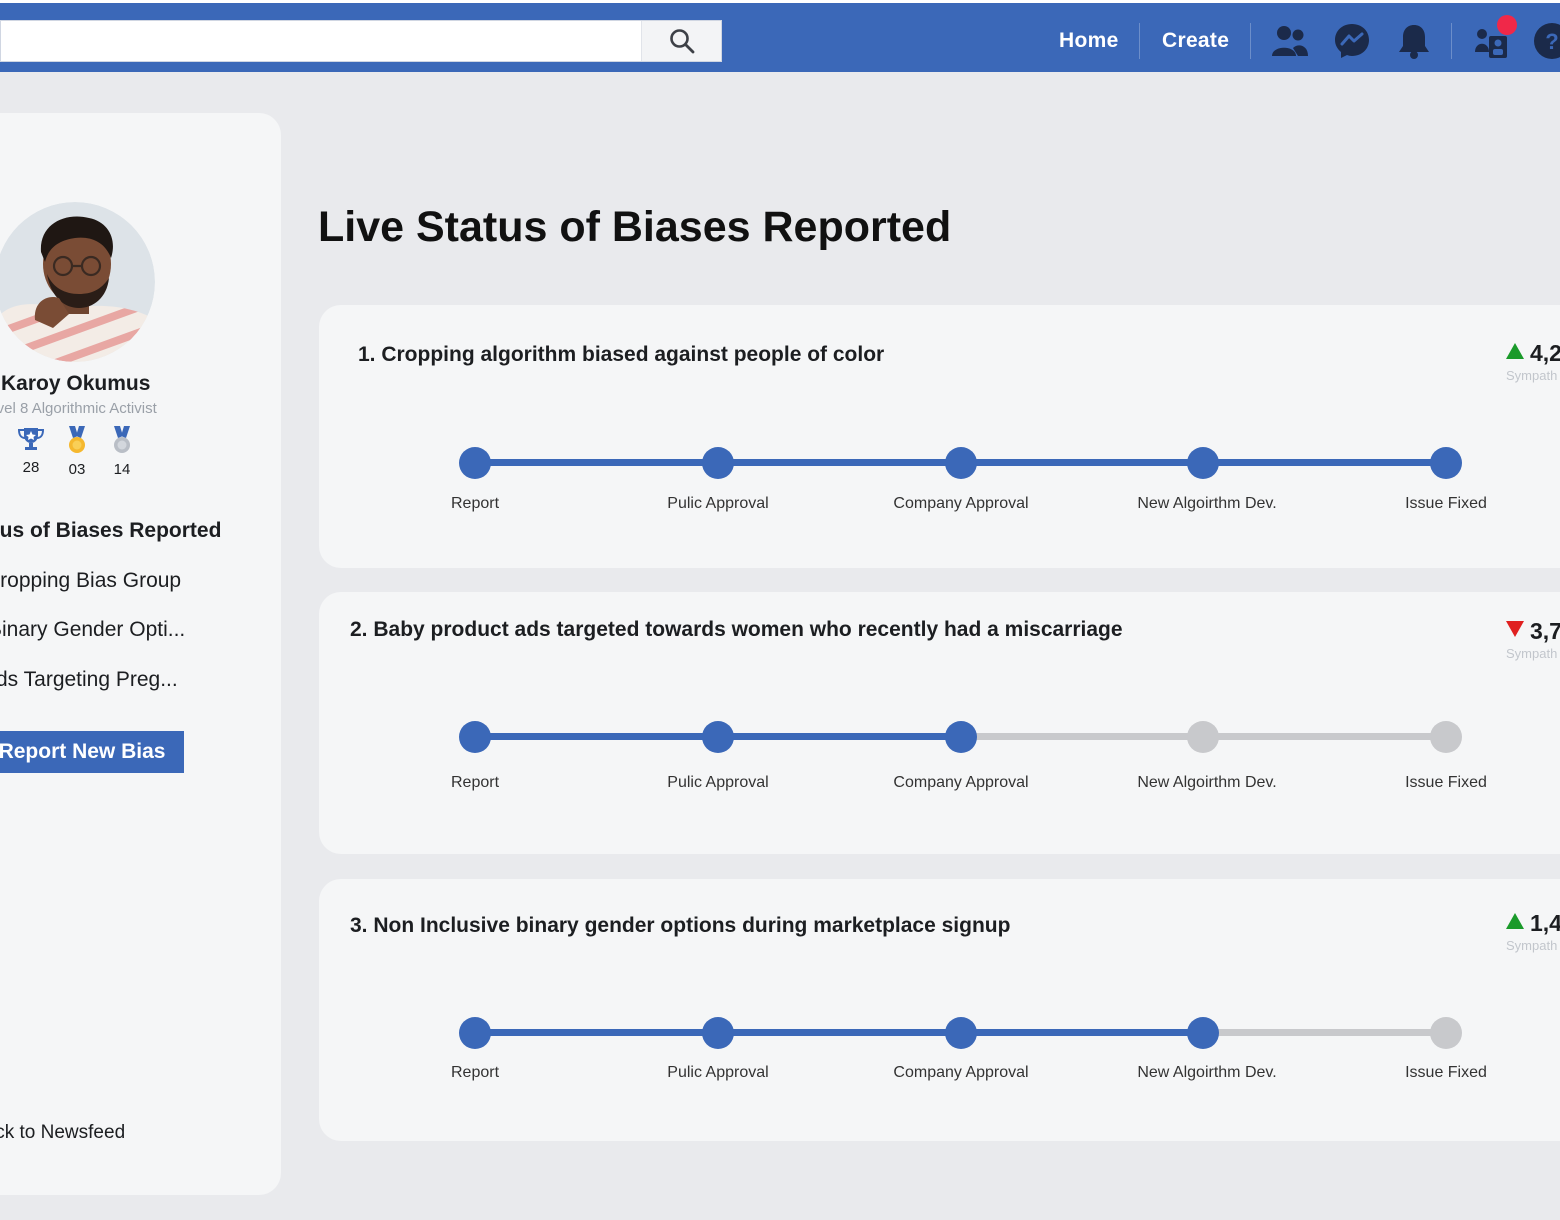  I want to click on user-level: Level 8 Algorithmic Activist, so click(78, 408).